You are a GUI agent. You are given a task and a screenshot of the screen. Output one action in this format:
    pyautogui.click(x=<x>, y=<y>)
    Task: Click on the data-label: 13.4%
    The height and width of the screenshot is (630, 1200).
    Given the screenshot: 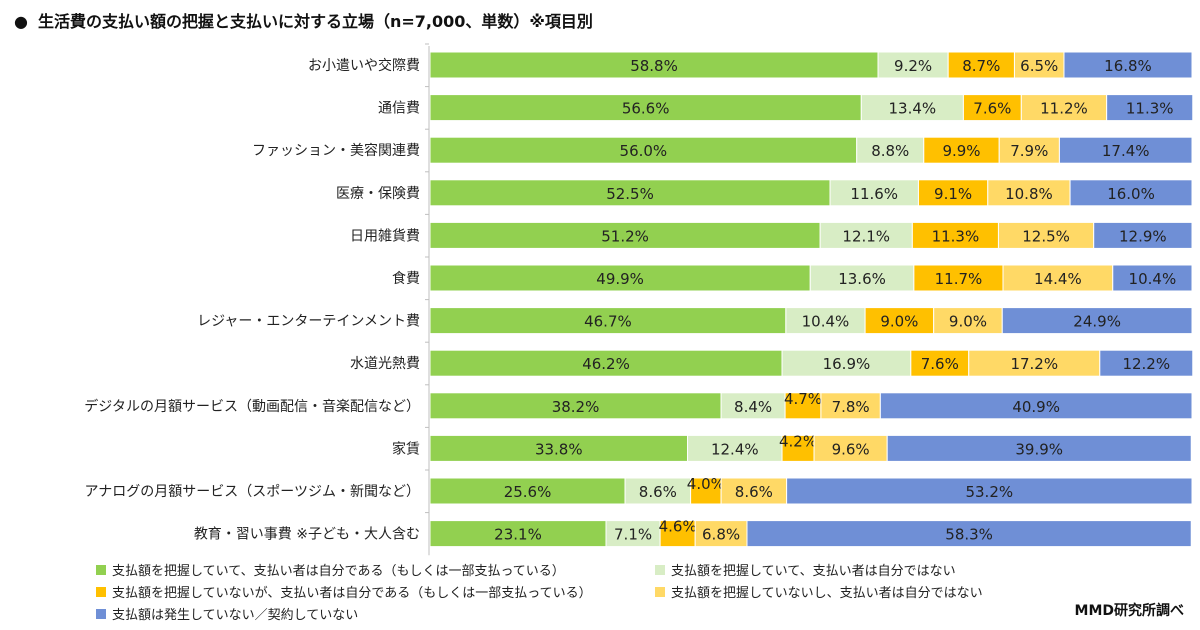 What is the action you would take?
    pyautogui.click(x=913, y=109)
    